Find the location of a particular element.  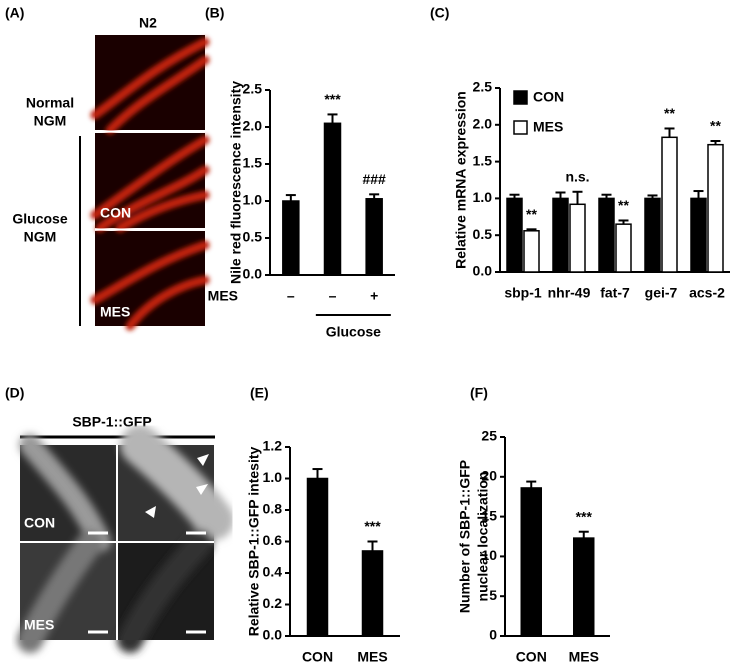

panel-label: (E) is located at coordinates (259, 393).